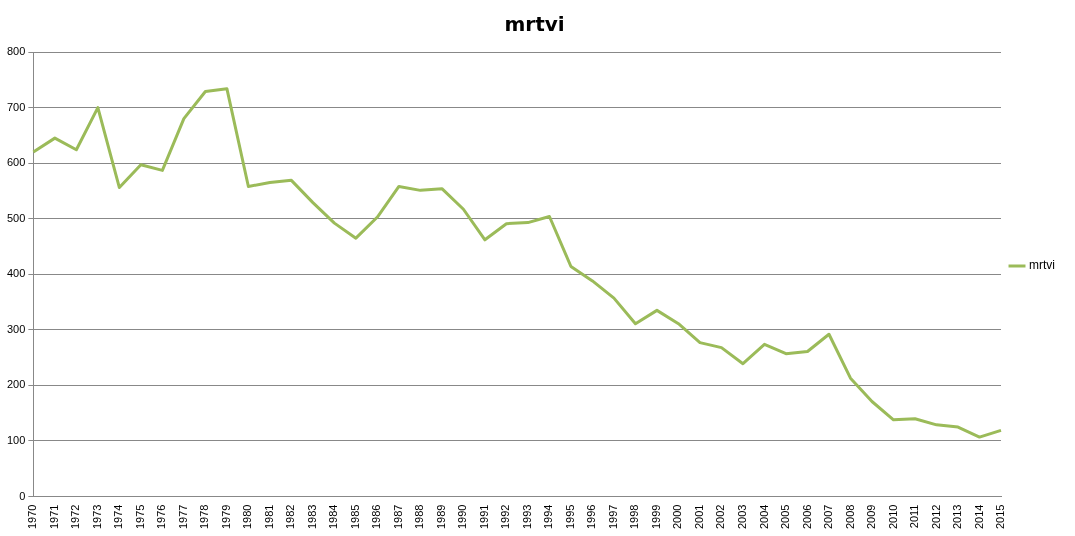 This screenshot has width=1075, height=536. What do you see at coordinates (16, 217) in the screenshot?
I see `y-tick-label: 500` at bounding box center [16, 217].